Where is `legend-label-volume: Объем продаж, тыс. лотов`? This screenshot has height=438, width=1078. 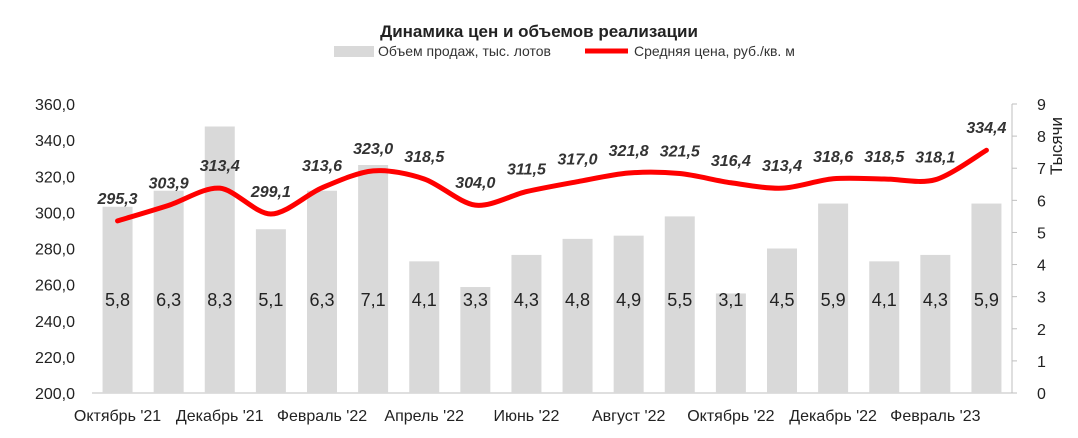 legend-label-volume: Объем продаж, тыс. лотов is located at coordinates (464, 51).